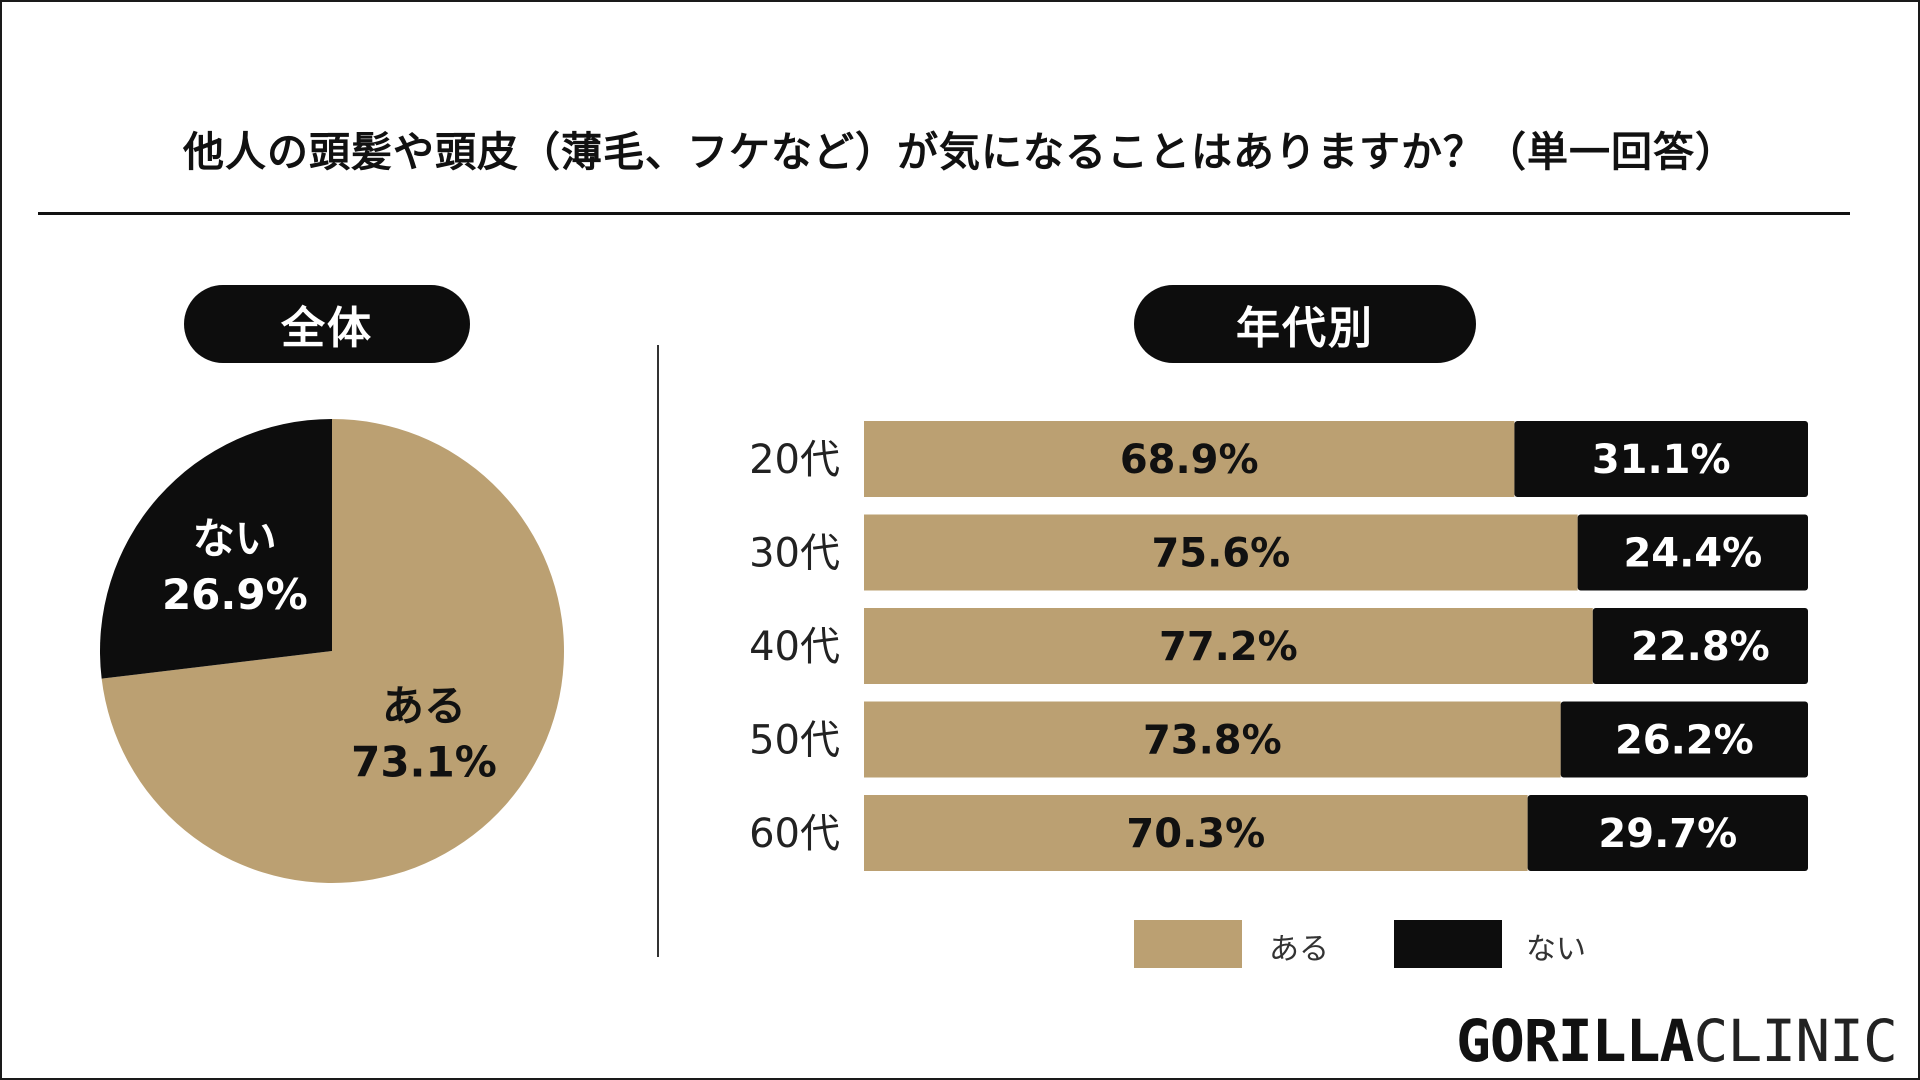 The width and height of the screenshot is (1920, 1080). I want to click on category-label: 40代, so click(794, 647).